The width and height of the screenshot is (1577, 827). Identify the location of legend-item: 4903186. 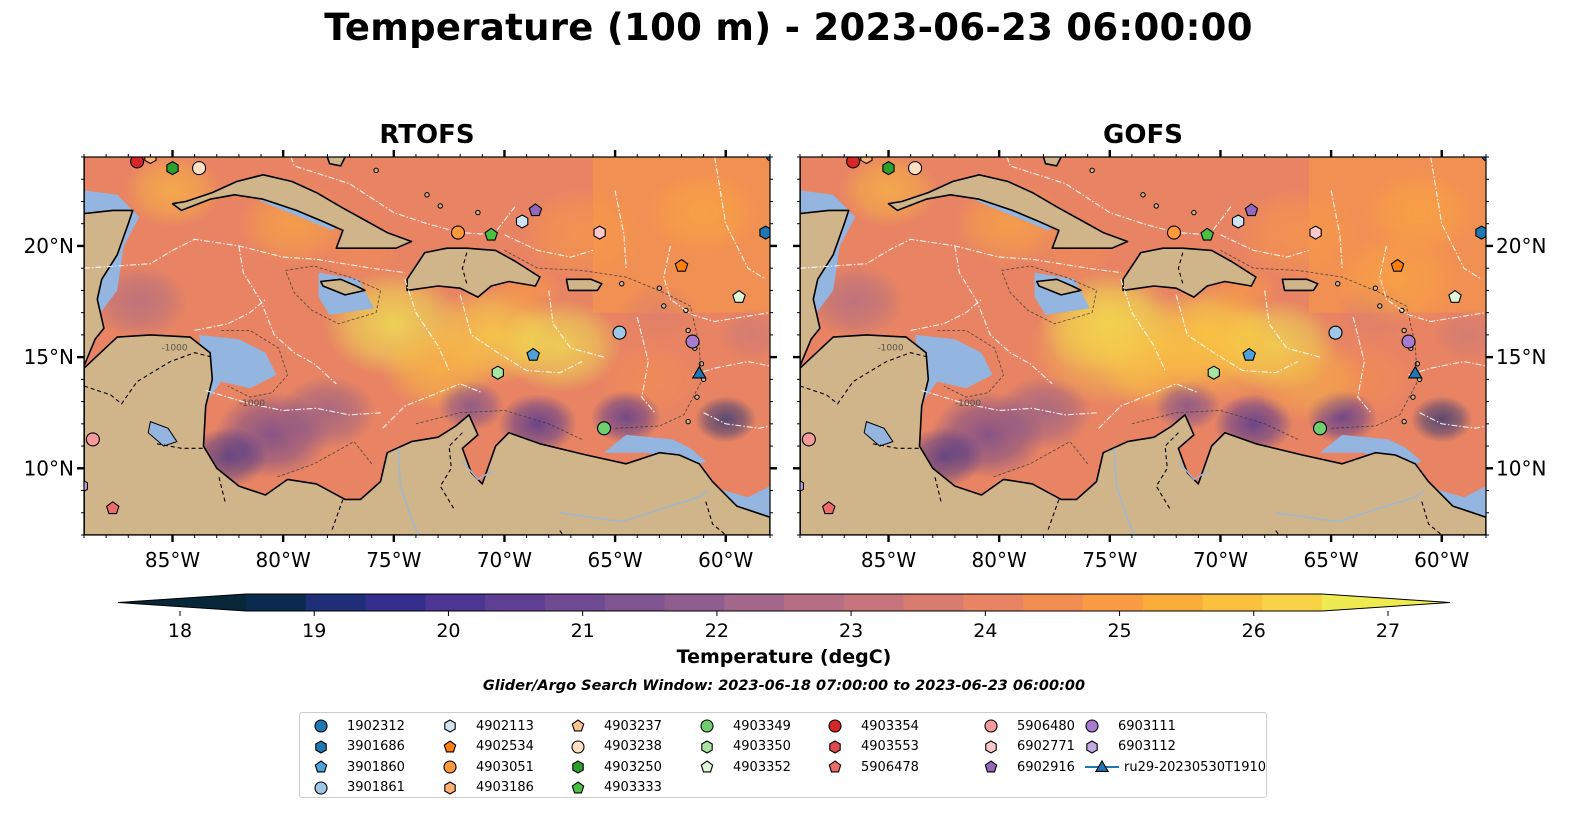
(487, 788).